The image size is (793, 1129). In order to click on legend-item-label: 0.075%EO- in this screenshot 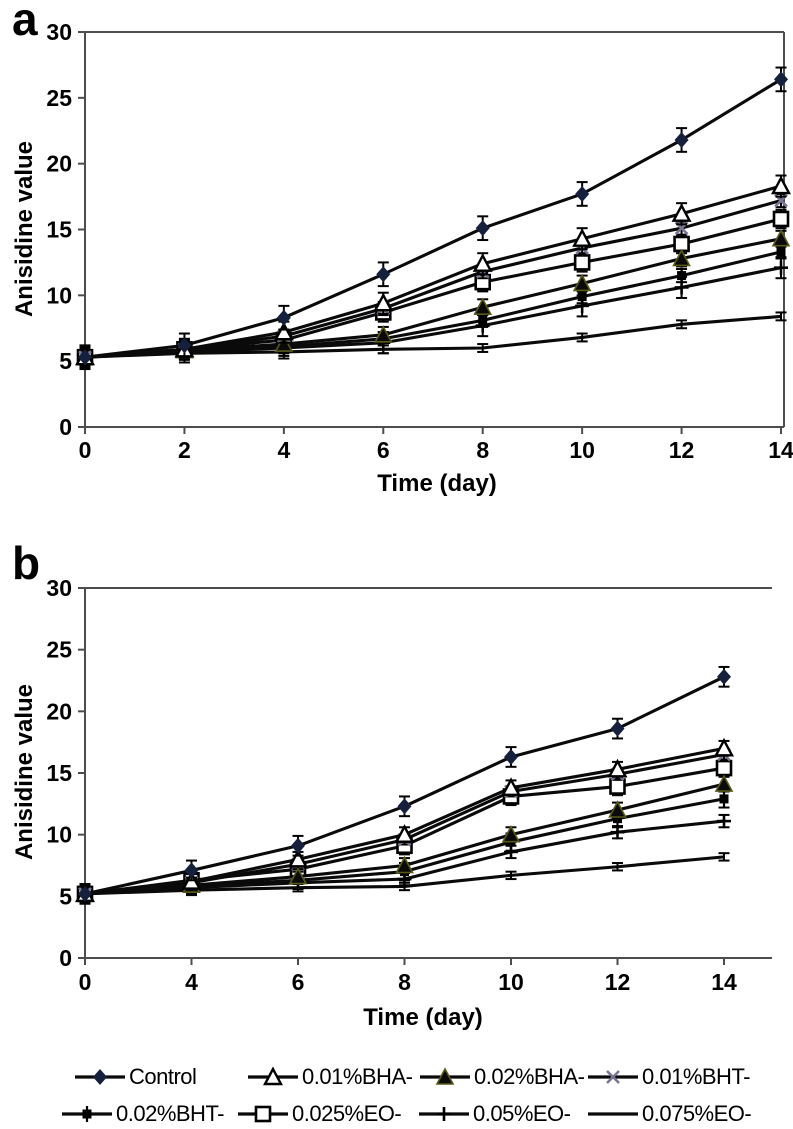, I will do `click(697, 1113)`.